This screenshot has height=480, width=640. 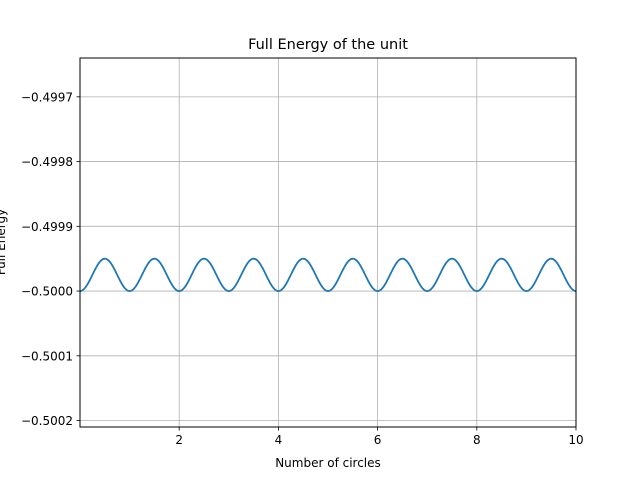 I want to click on plot-lines, so click(x=328, y=274).